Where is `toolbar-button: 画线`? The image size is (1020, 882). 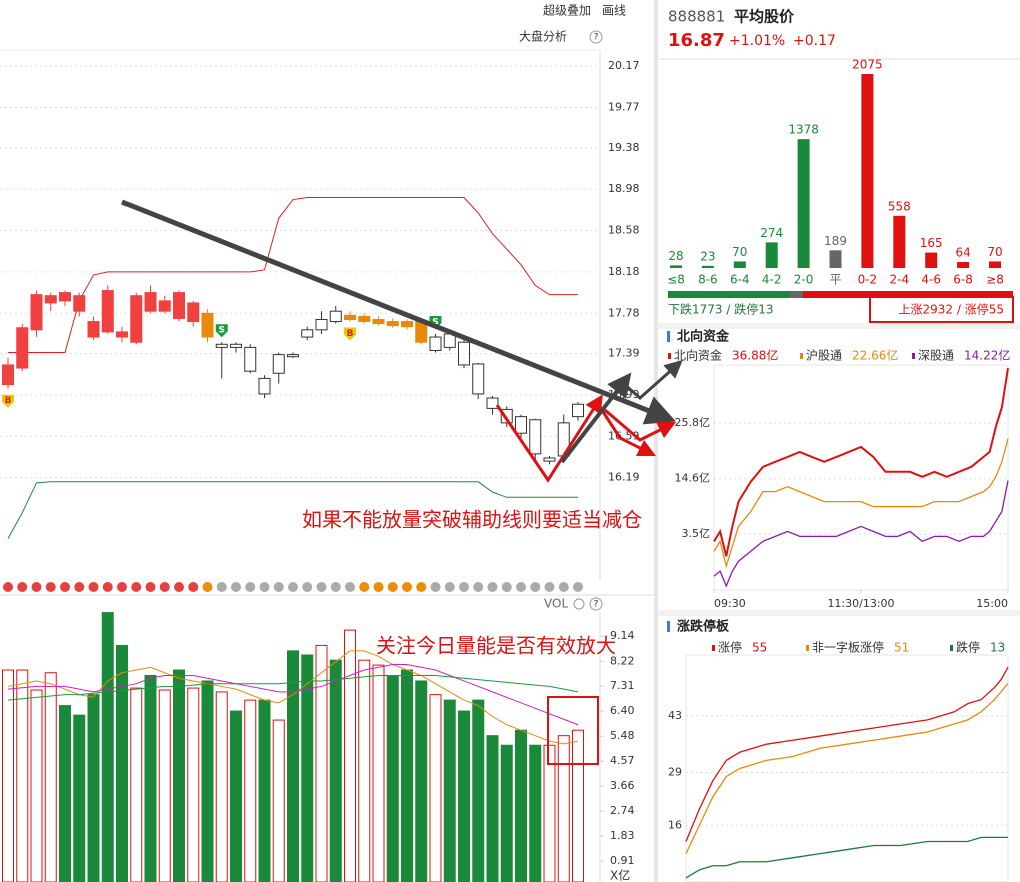
toolbar-button: 画线 is located at coordinates (614, 11).